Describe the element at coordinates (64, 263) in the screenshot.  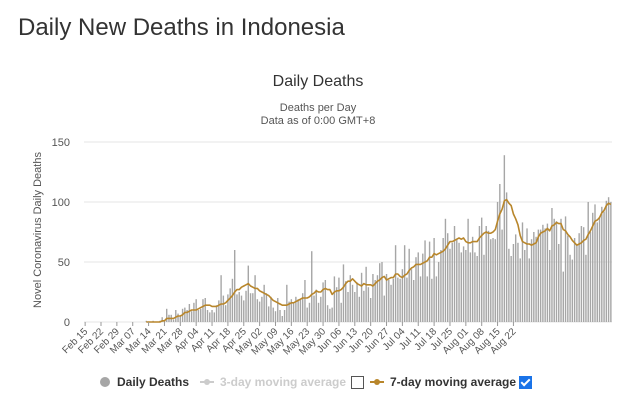
I see `y-tick-label: 50` at that location.